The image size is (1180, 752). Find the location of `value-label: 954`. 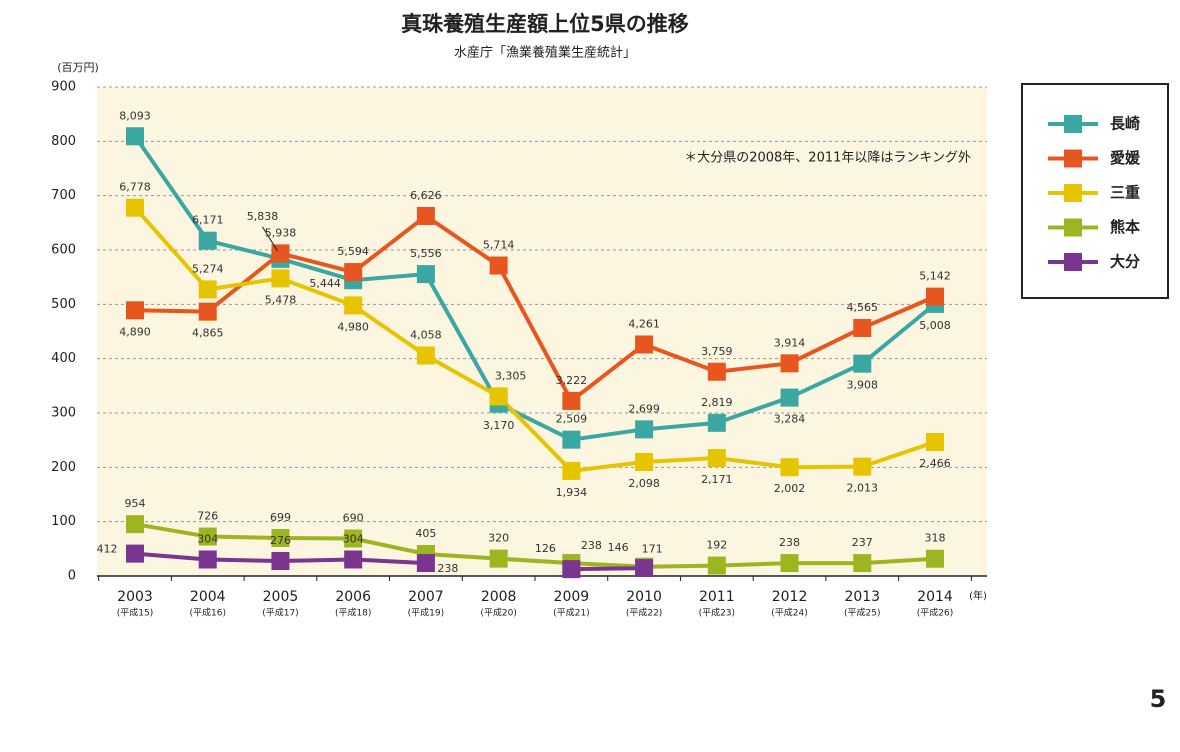

value-label: 954 is located at coordinates (135, 503).